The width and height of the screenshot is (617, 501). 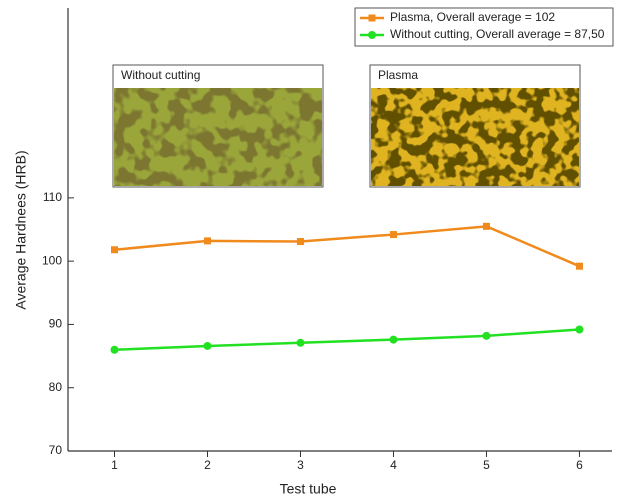 What do you see at coordinates (56, 324) in the screenshot?
I see `y-tick-label: 90` at bounding box center [56, 324].